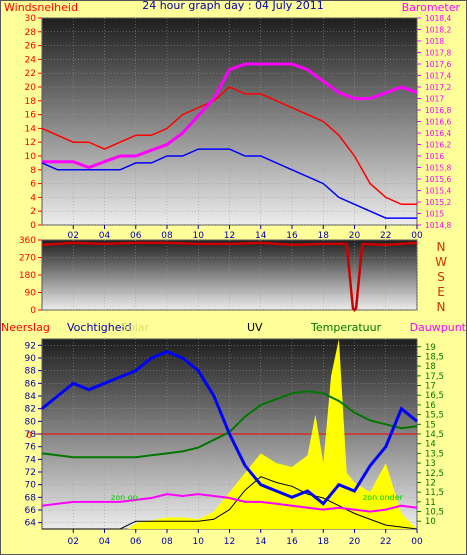 This screenshot has height=555, width=467. I want to click on solar-label: Solar, so click(135, 327).